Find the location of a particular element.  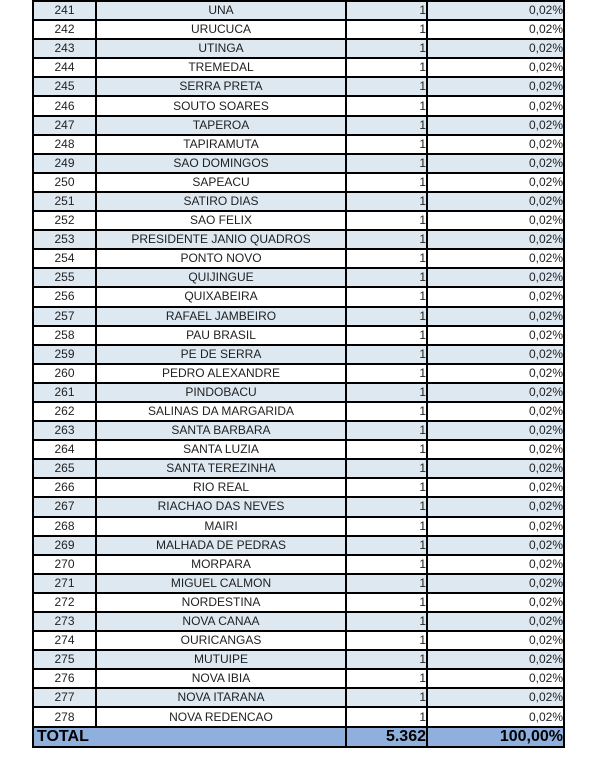

rank-cell: 269 is located at coordinates (64, 545).